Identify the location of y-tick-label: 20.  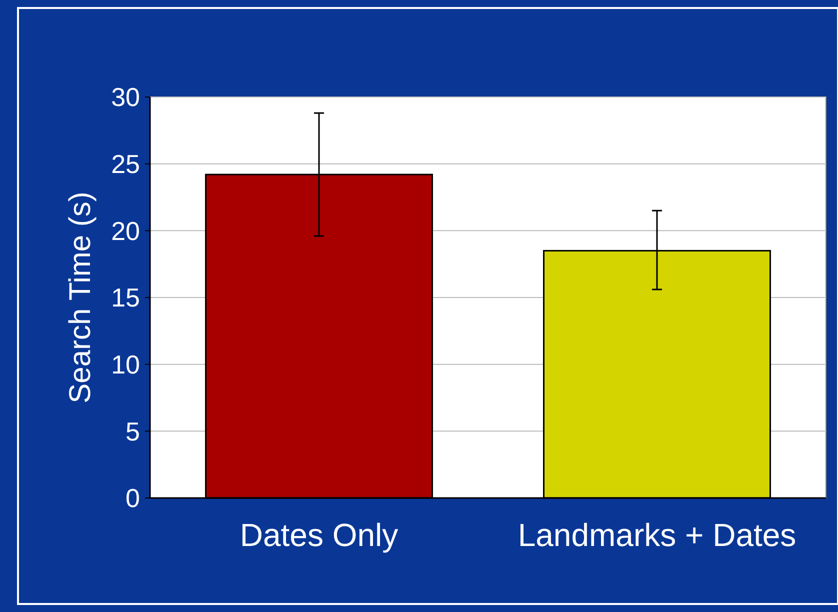
(125, 231).